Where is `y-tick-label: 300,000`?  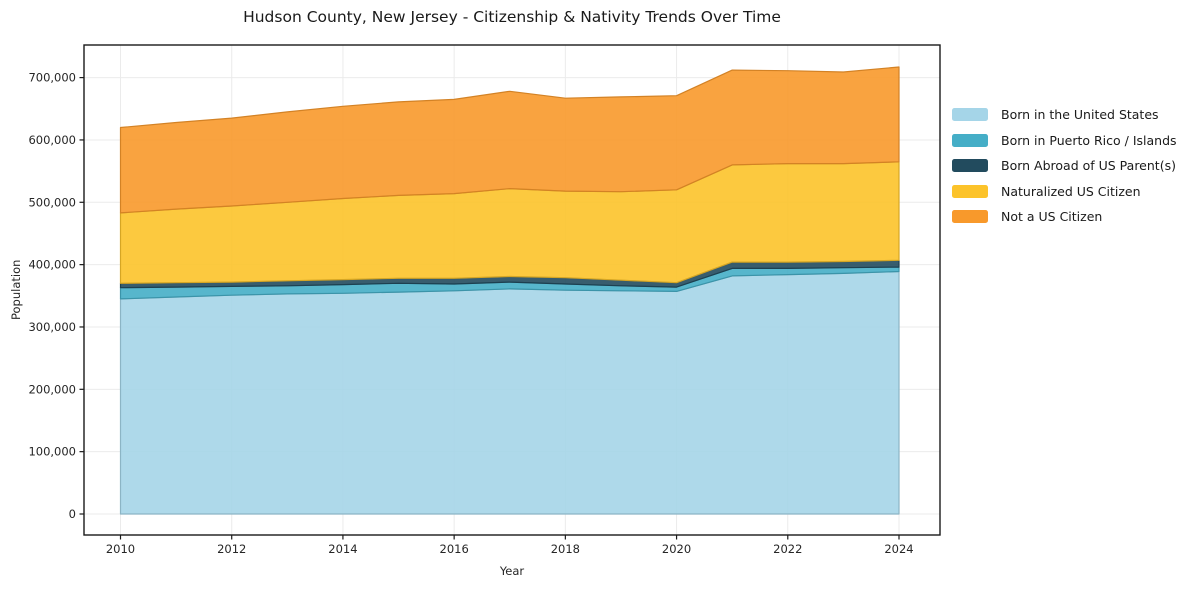
y-tick-label: 300,000 is located at coordinates (52, 327).